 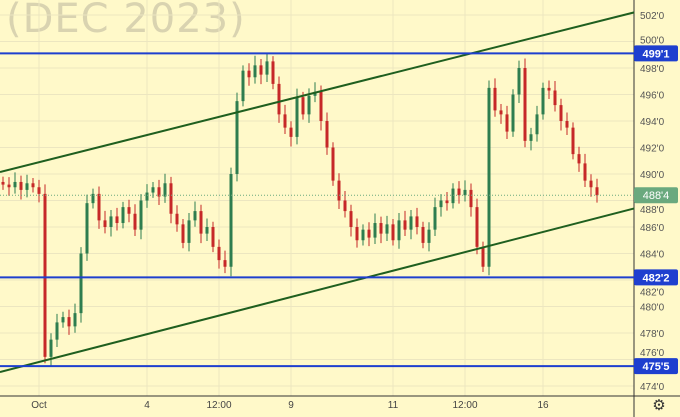 What do you see at coordinates (652, 387) in the screenshot?
I see `y-tick-label: 474'0` at bounding box center [652, 387].